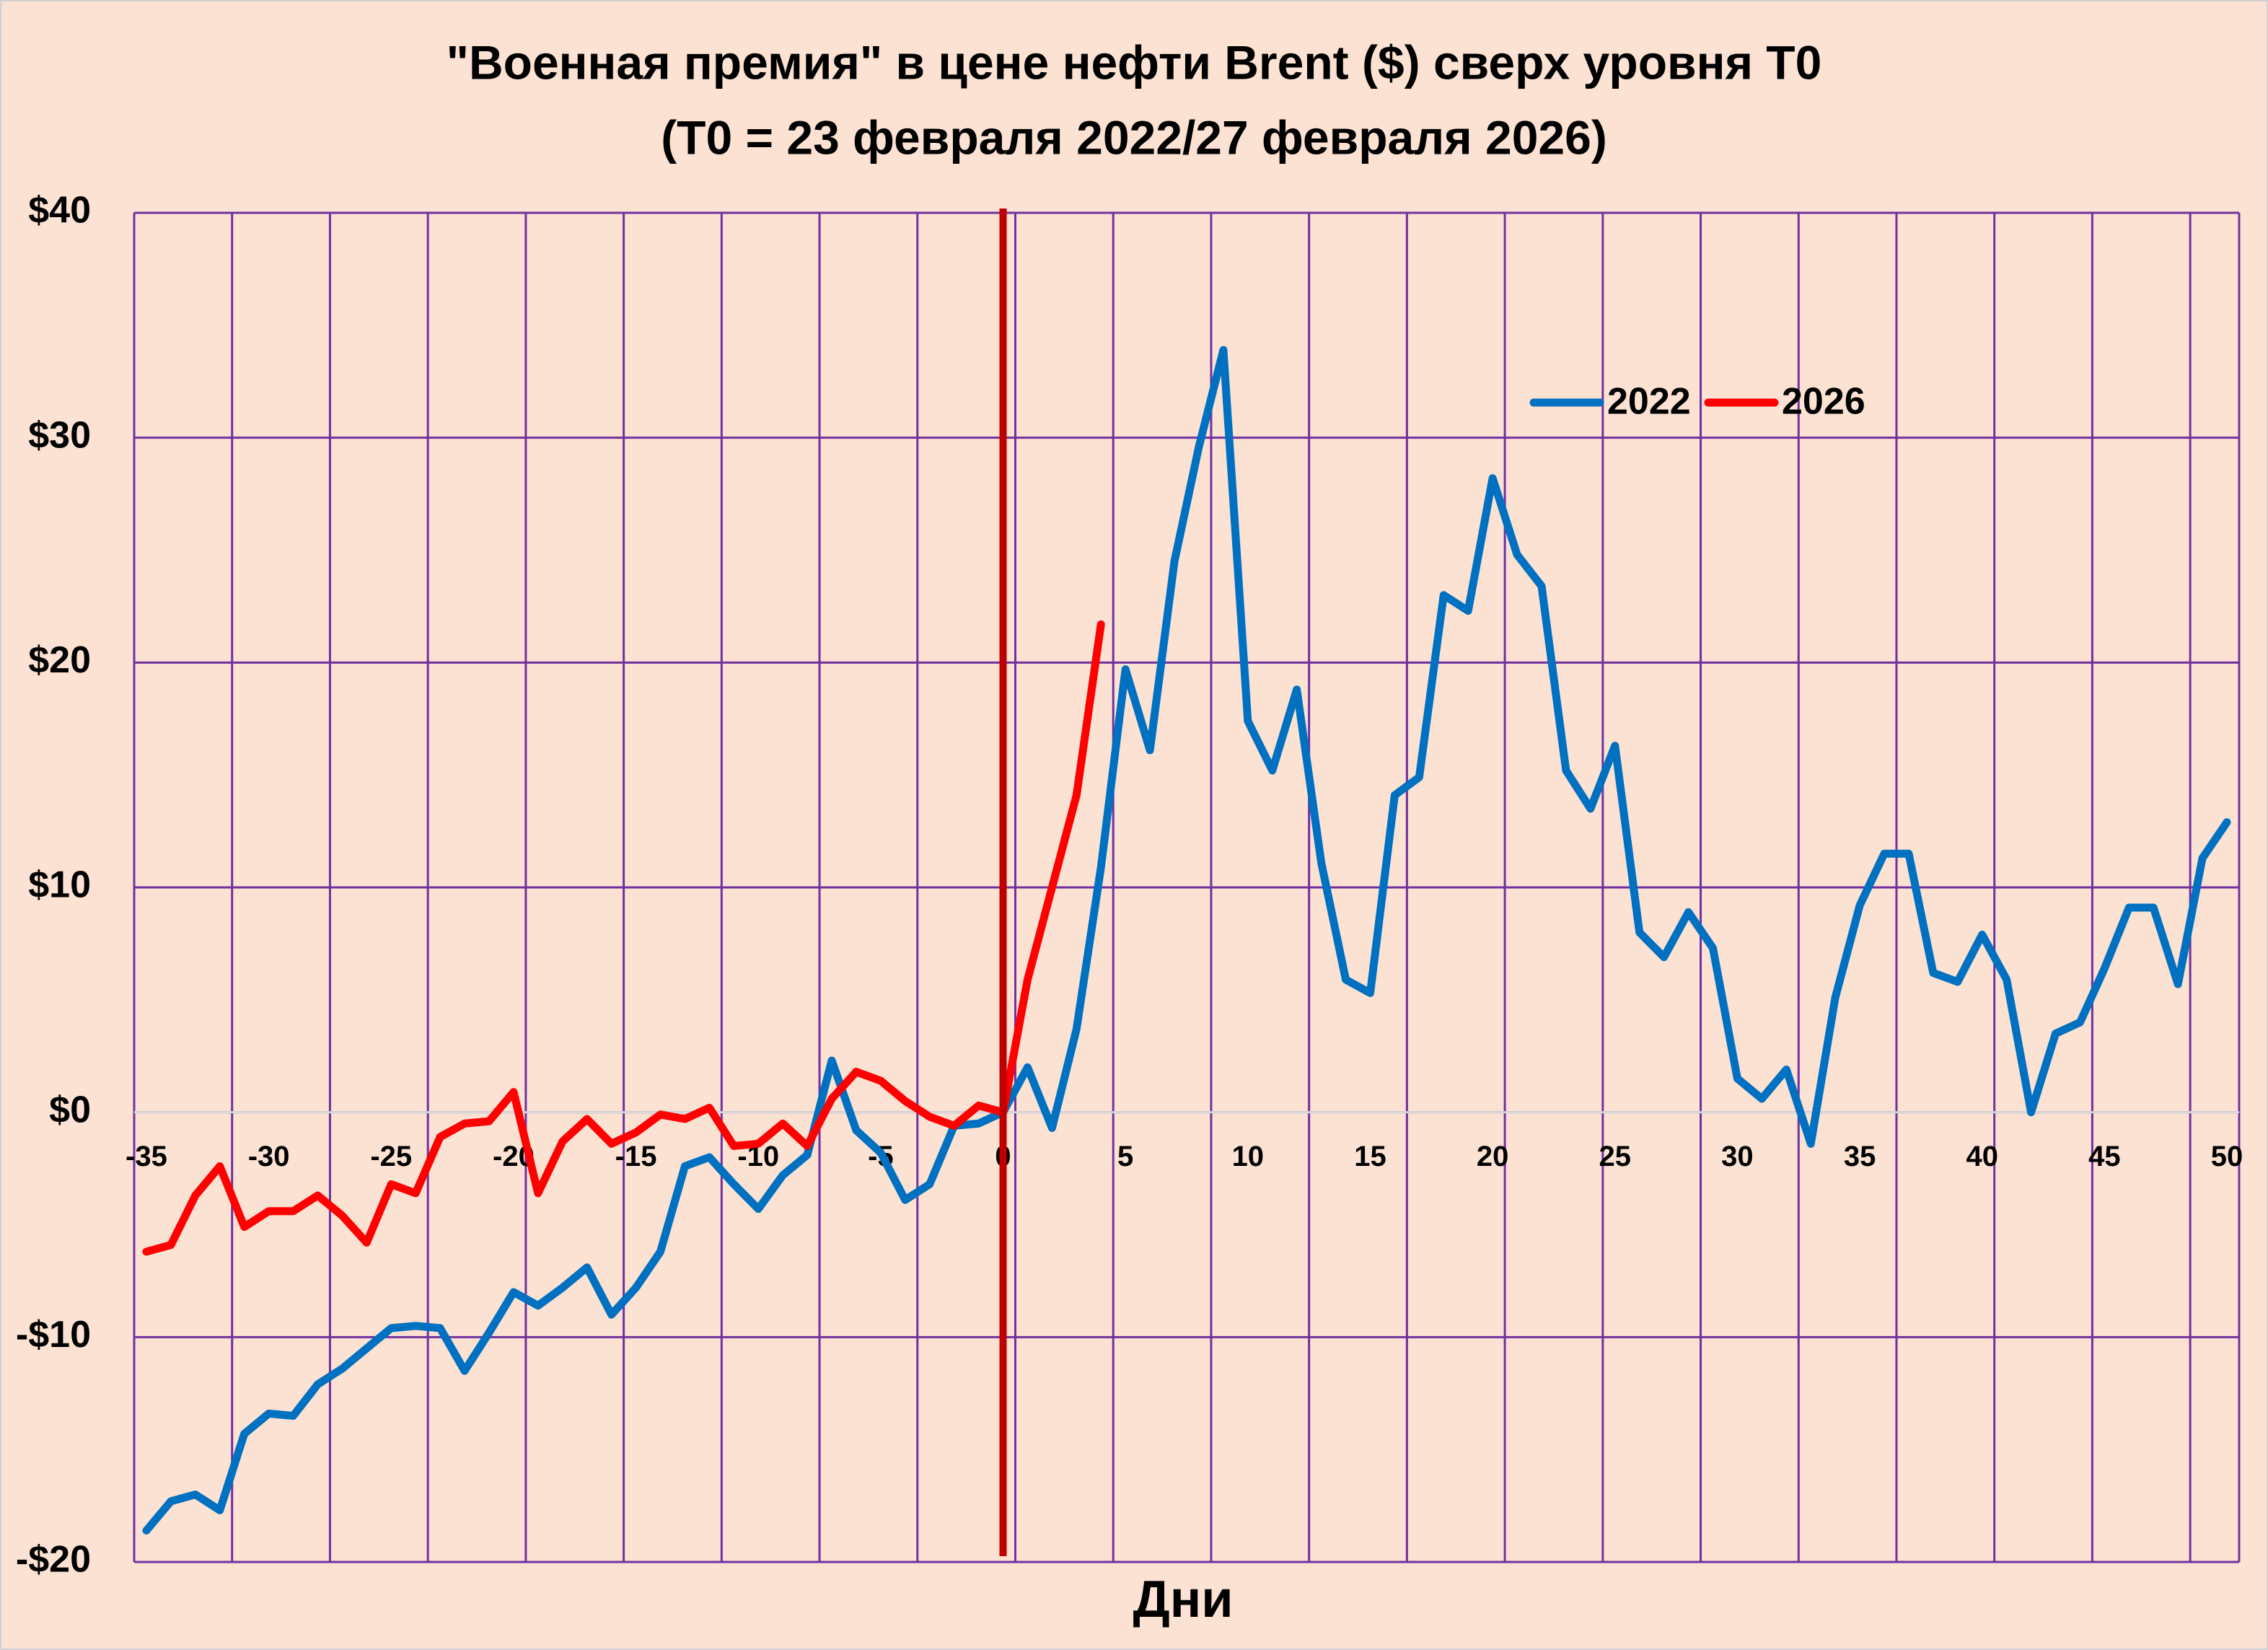 This screenshot has width=2268, height=1650. Describe the element at coordinates (1649, 402) in the screenshot. I see `legend-label: 2022` at that location.